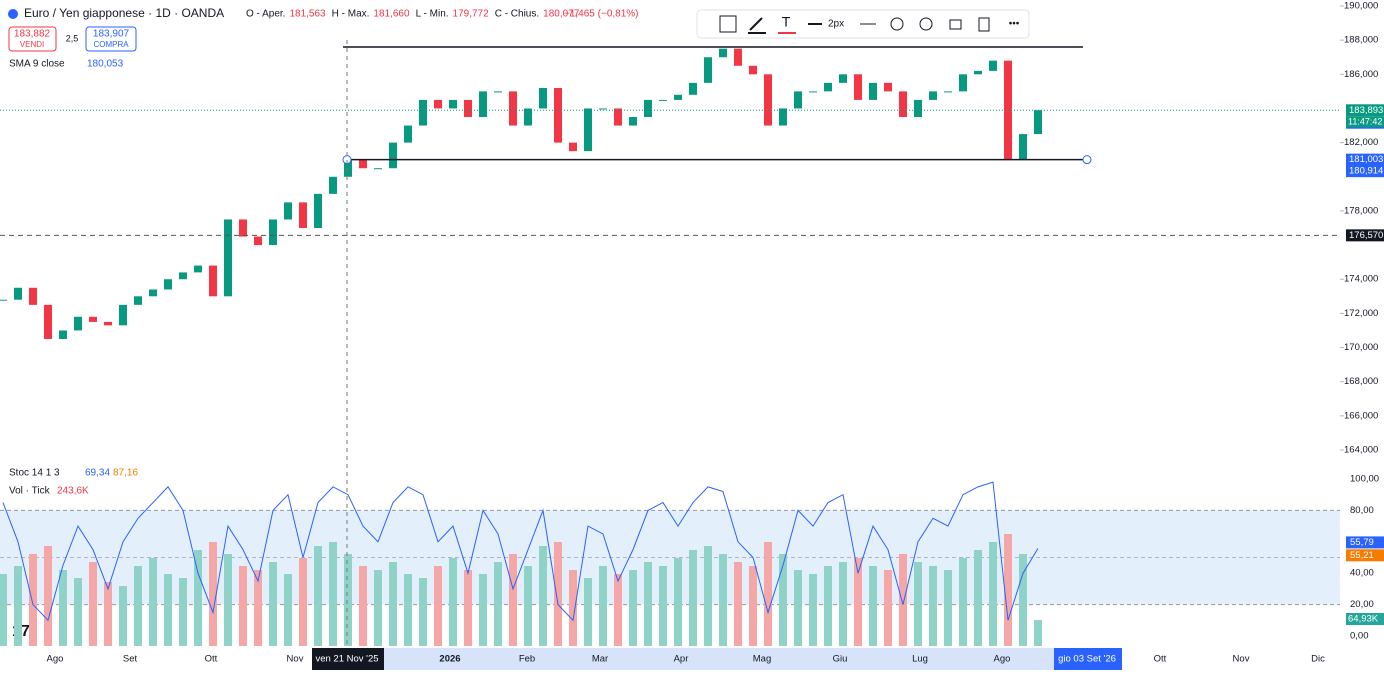  What do you see at coordinates (984, 24) in the screenshot?
I see `delete-icon` at bounding box center [984, 24].